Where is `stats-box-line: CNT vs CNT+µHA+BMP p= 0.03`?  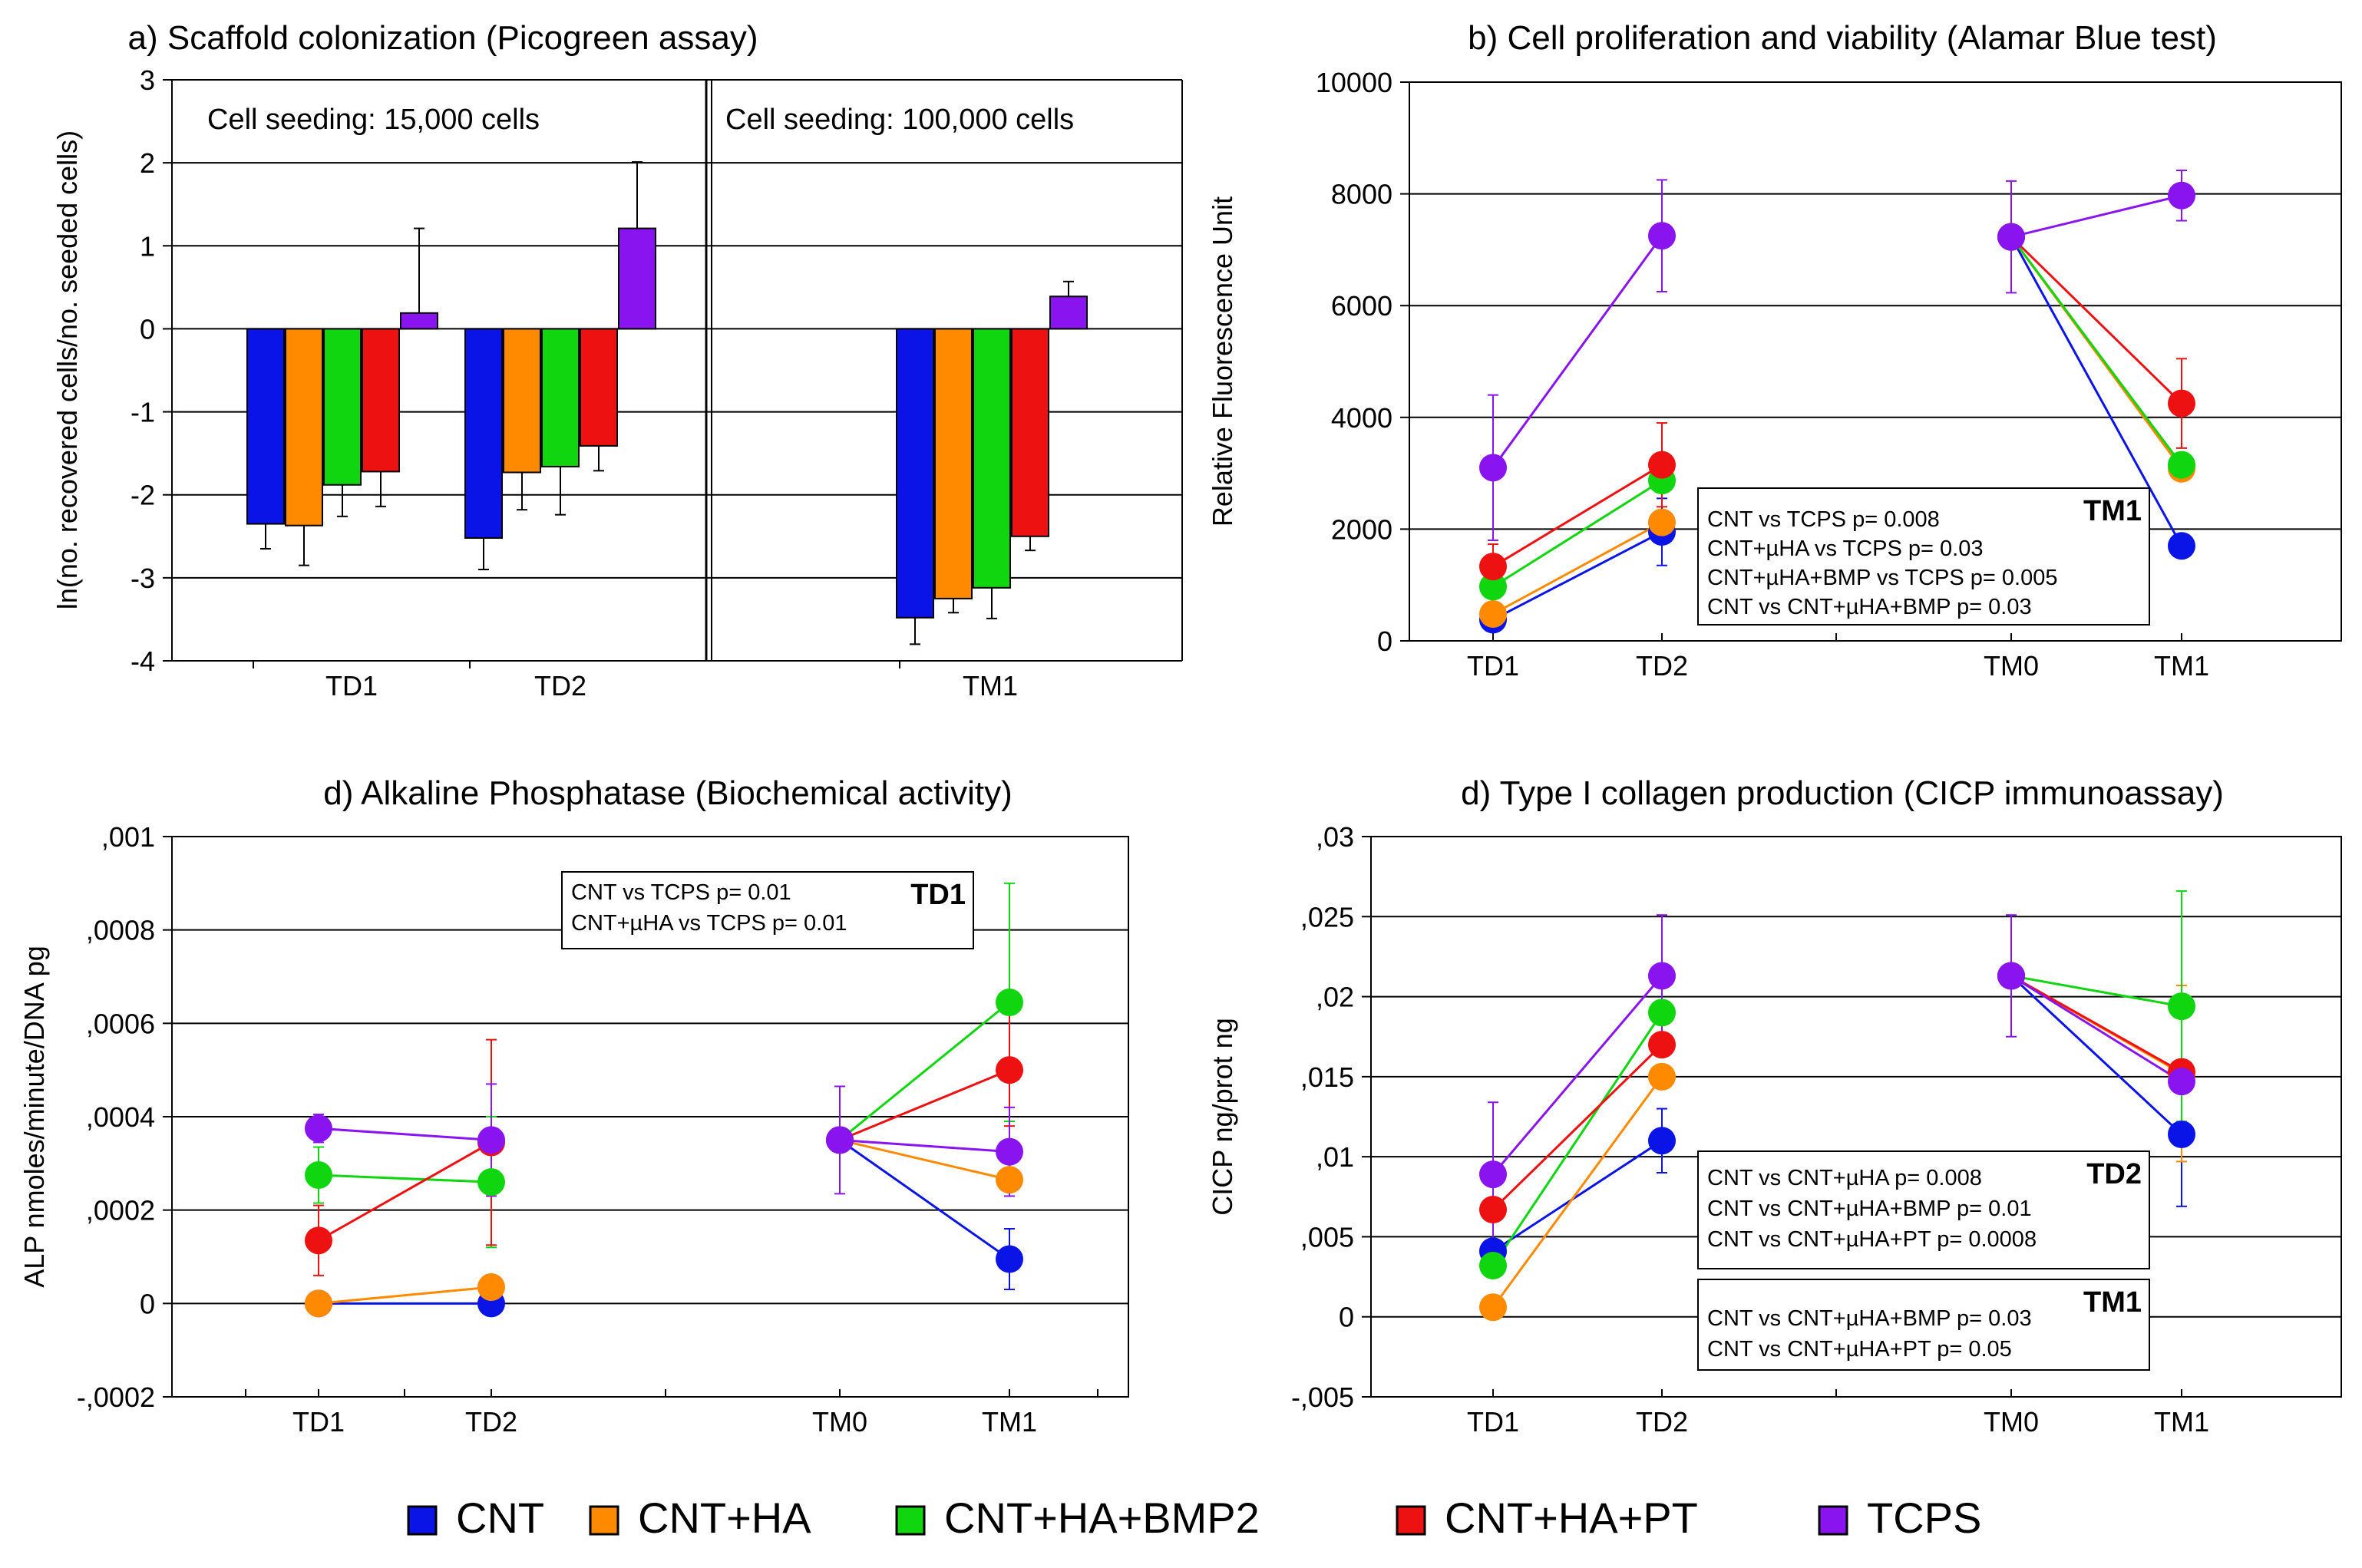 stats-box-line: CNT vs CNT+µHA+BMP p= 0.03 is located at coordinates (1869, 1318).